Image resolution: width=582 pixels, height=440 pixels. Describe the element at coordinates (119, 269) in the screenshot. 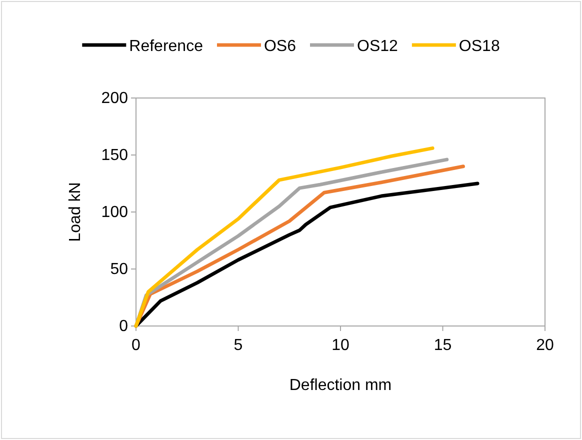

I see `y-tick-label: 50` at that location.